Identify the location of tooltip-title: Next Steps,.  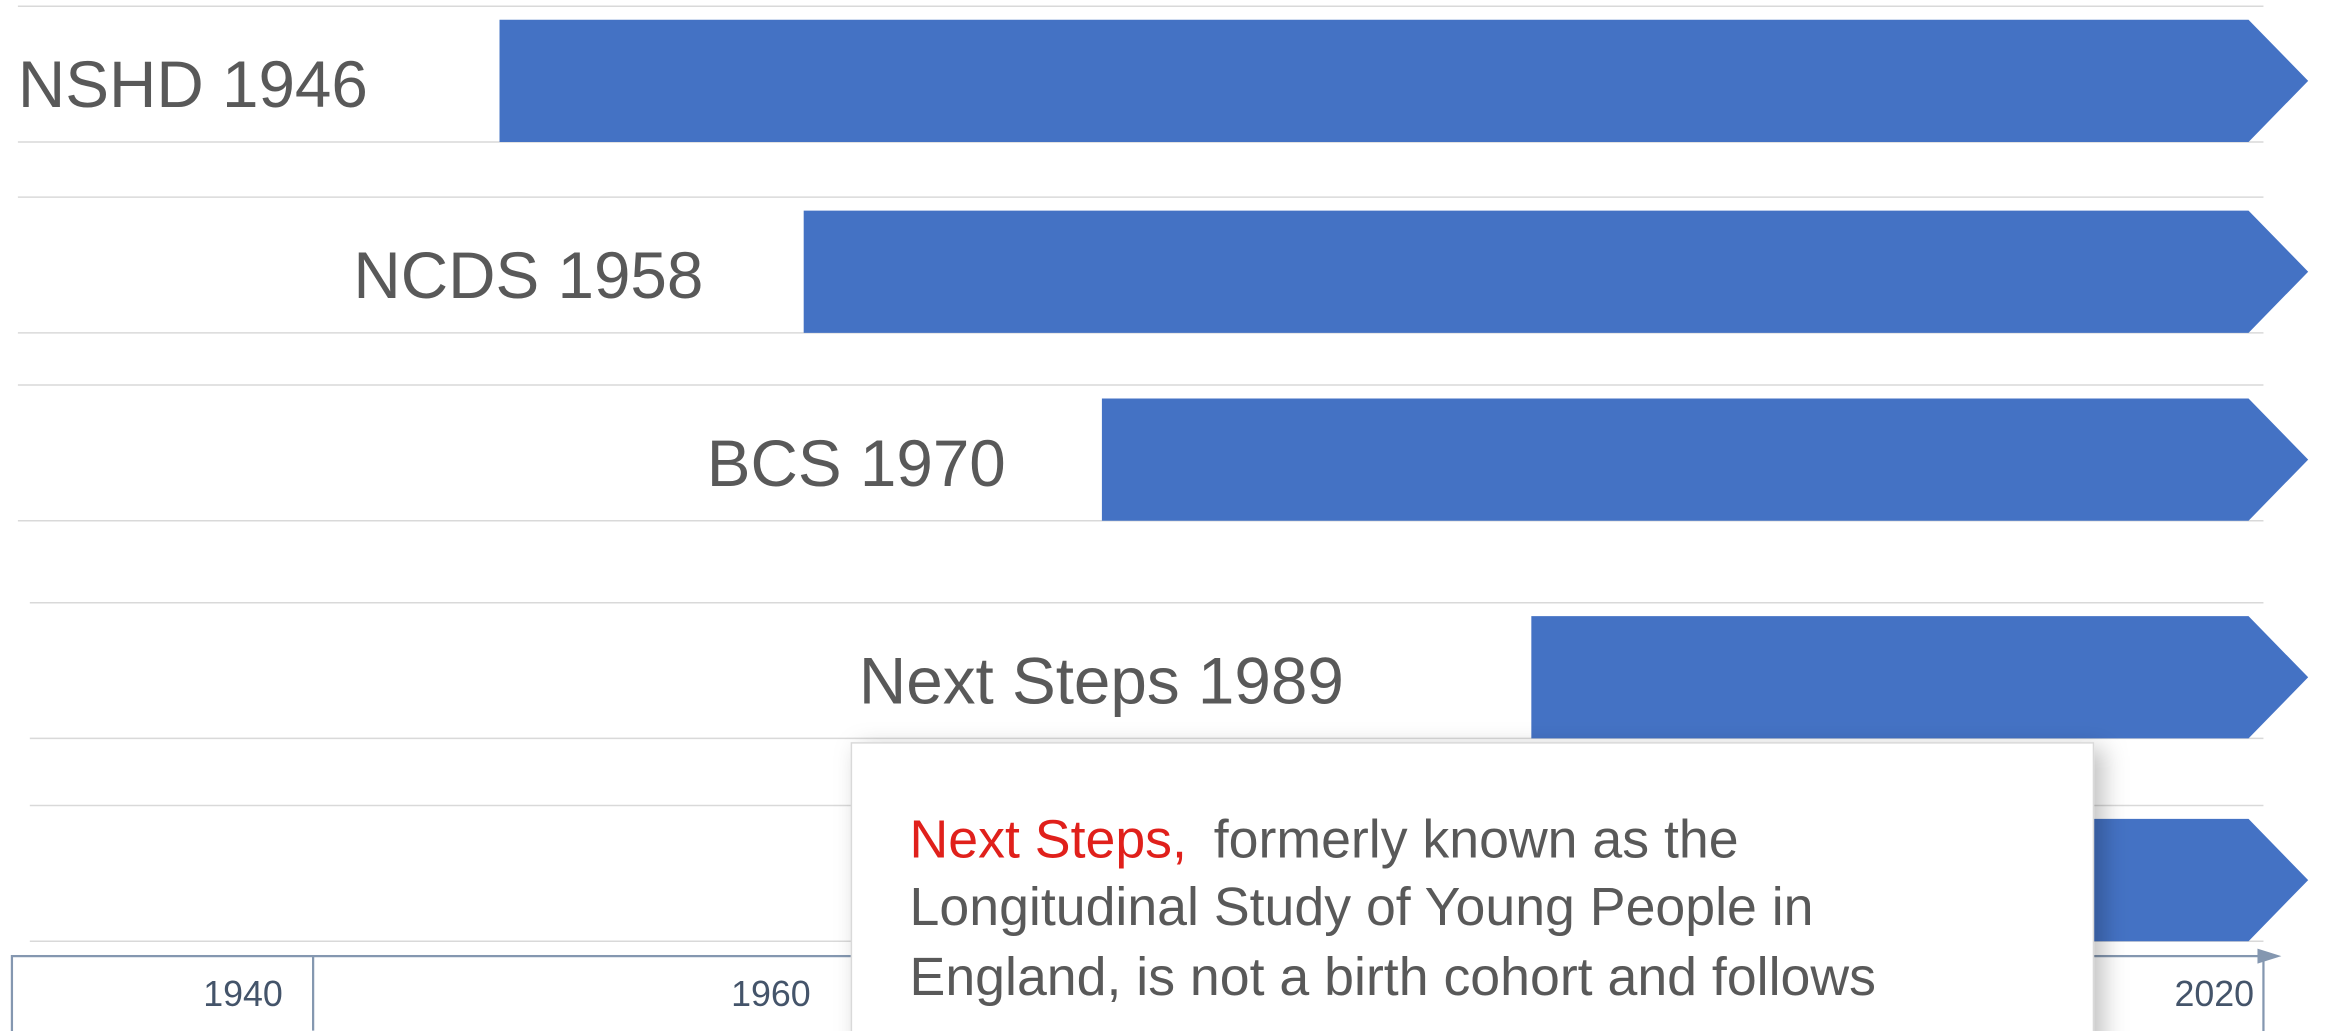
(1048, 840).